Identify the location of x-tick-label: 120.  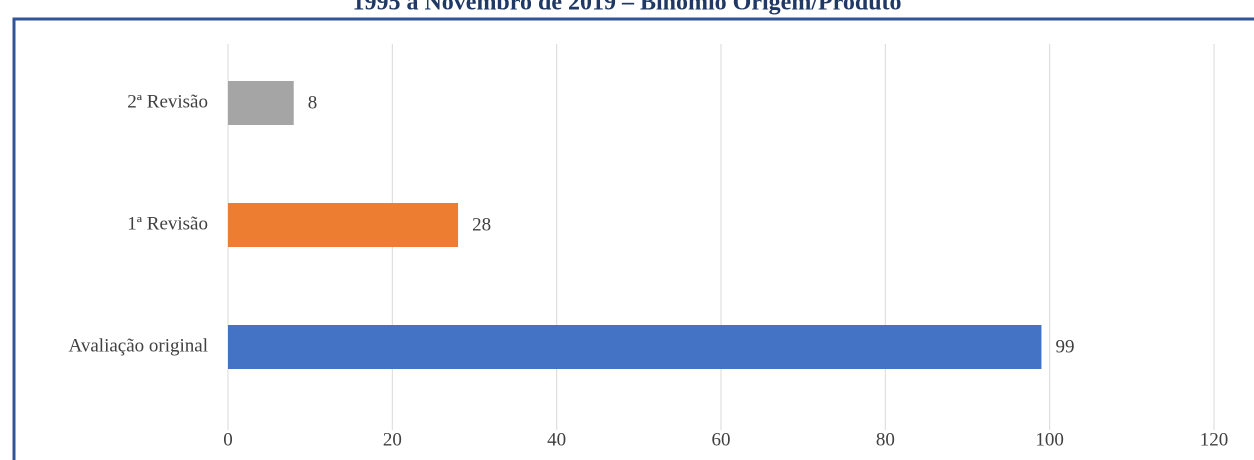
(1214, 439).